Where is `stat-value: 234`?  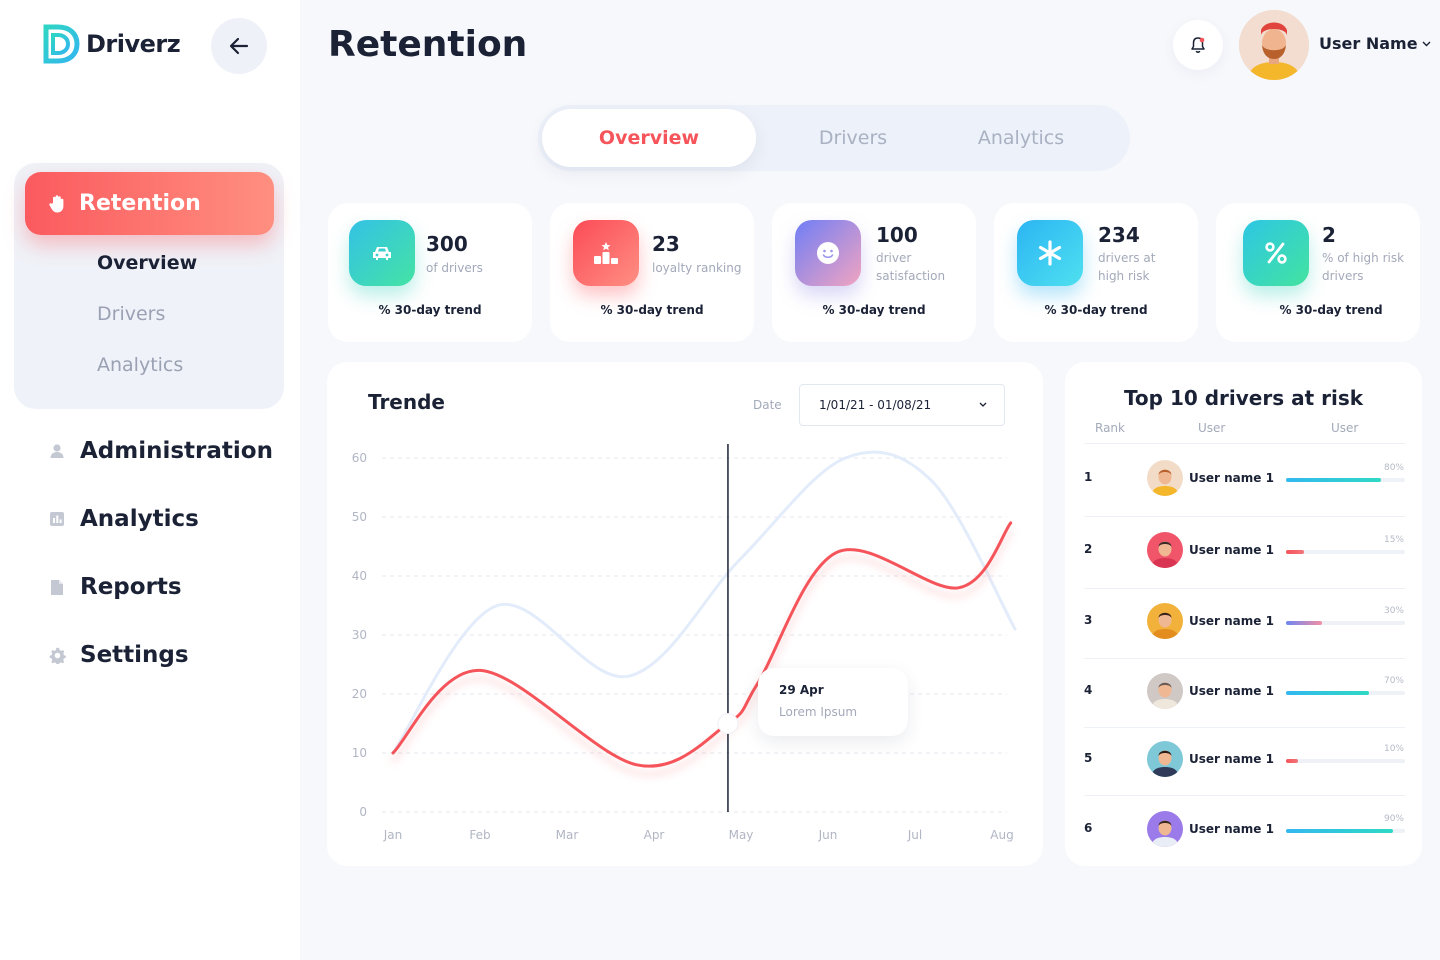
stat-value: 234 is located at coordinates (1119, 235).